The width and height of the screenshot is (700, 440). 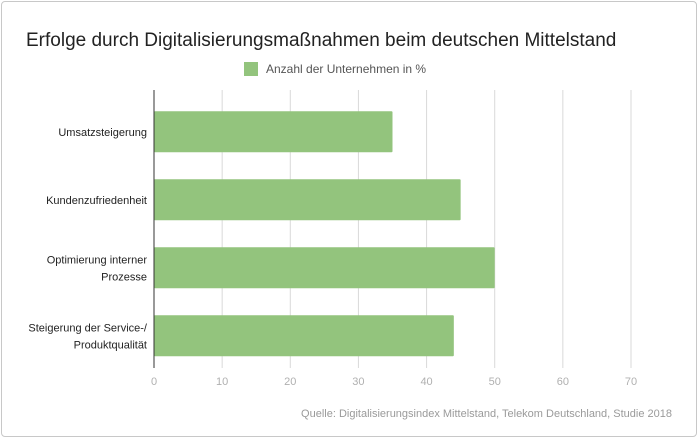 What do you see at coordinates (358, 382) in the screenshot?
I see `x-tick-label: 30` at bounding box center [358, 382].